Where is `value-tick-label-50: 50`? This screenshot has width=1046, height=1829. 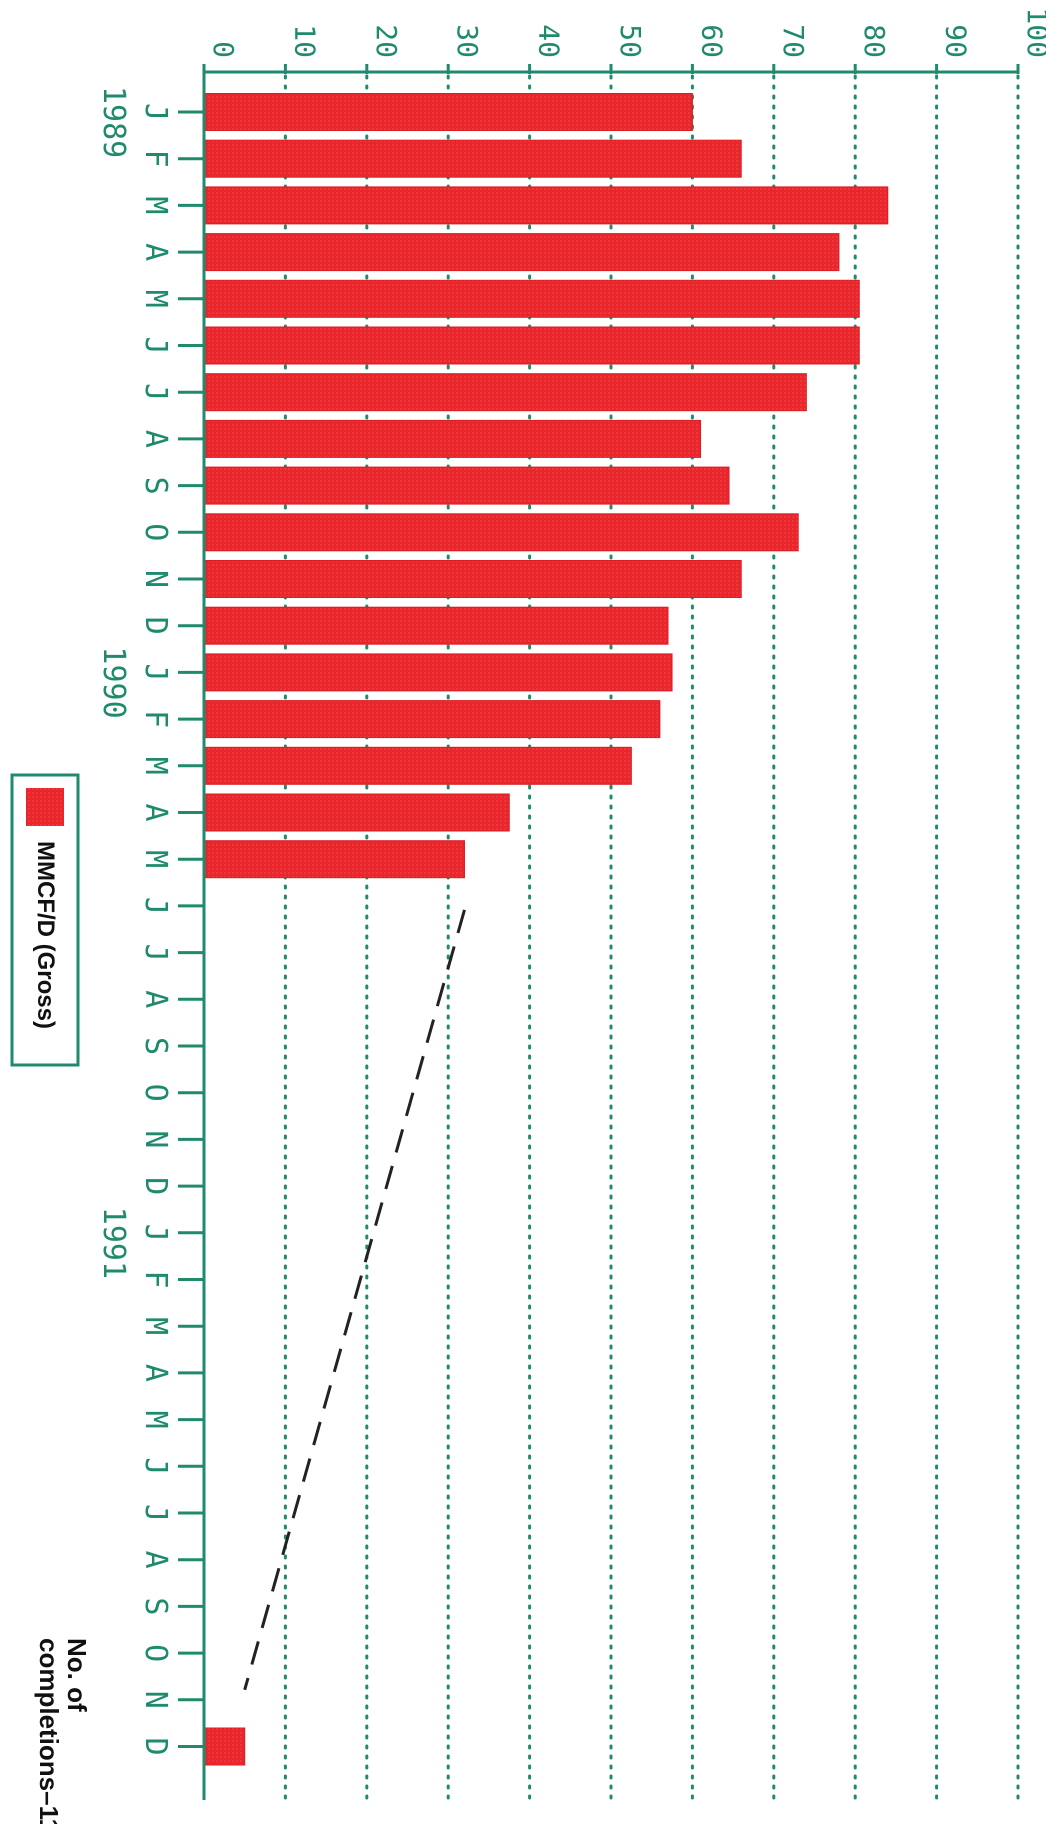 value-tick-label-50: 50 is located at coordinates (630, 41).